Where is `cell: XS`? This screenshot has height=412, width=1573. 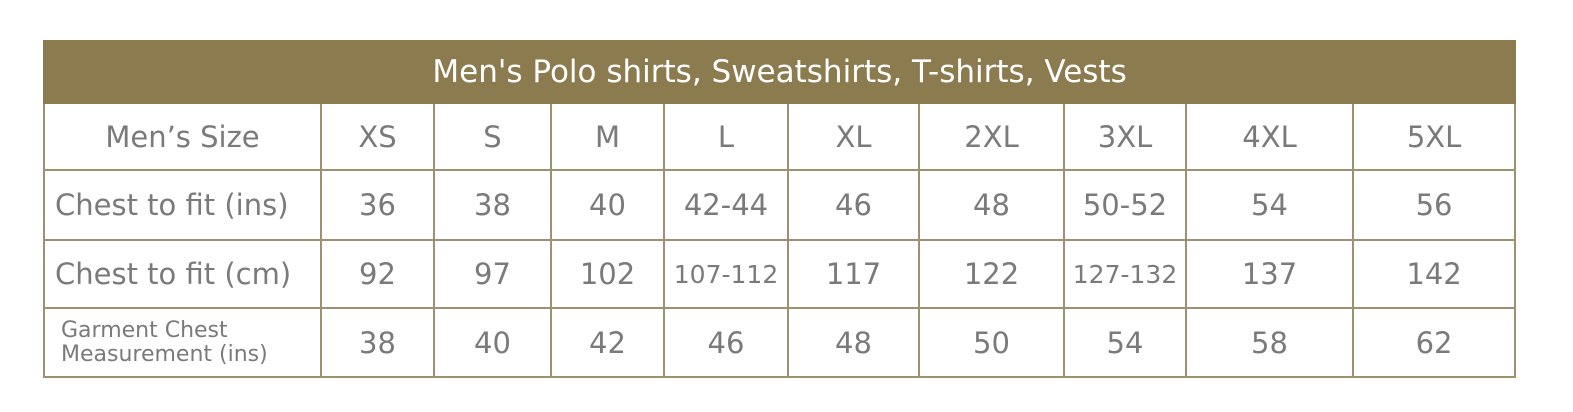 cell: XS is located at coordinates (377, 136).